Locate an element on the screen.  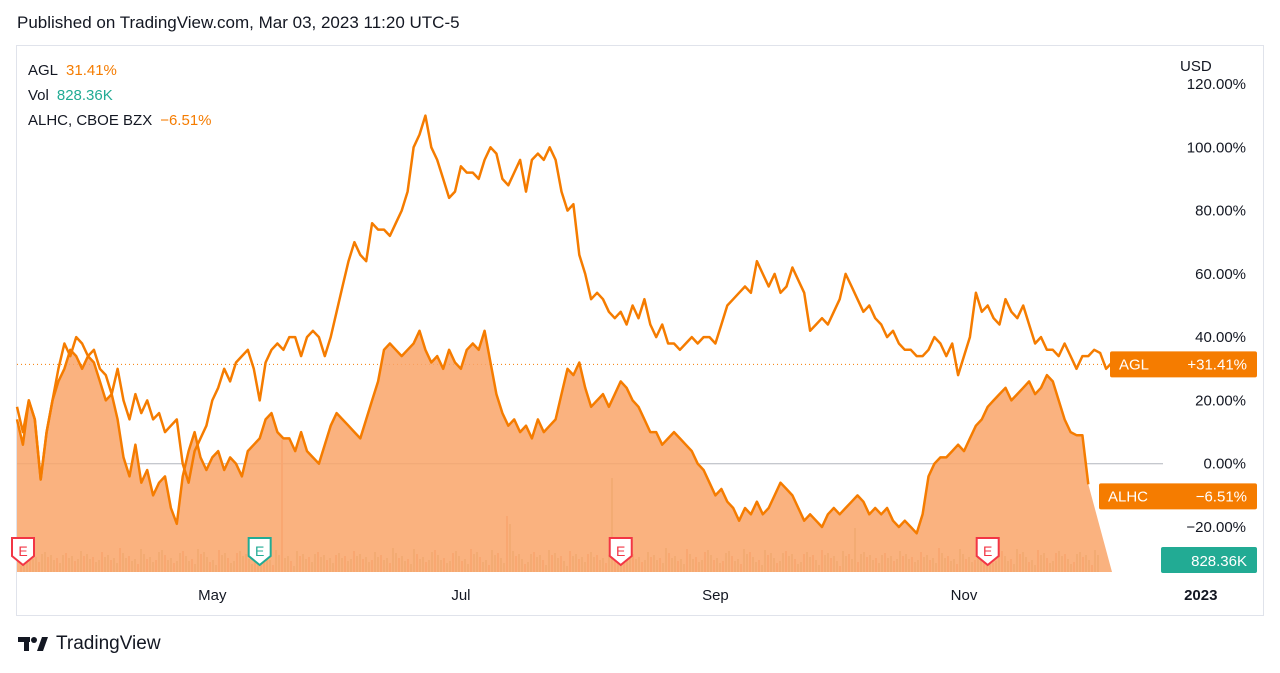
price-badge-agl: AGL +31.41% is located at coordinates (1183, 364).